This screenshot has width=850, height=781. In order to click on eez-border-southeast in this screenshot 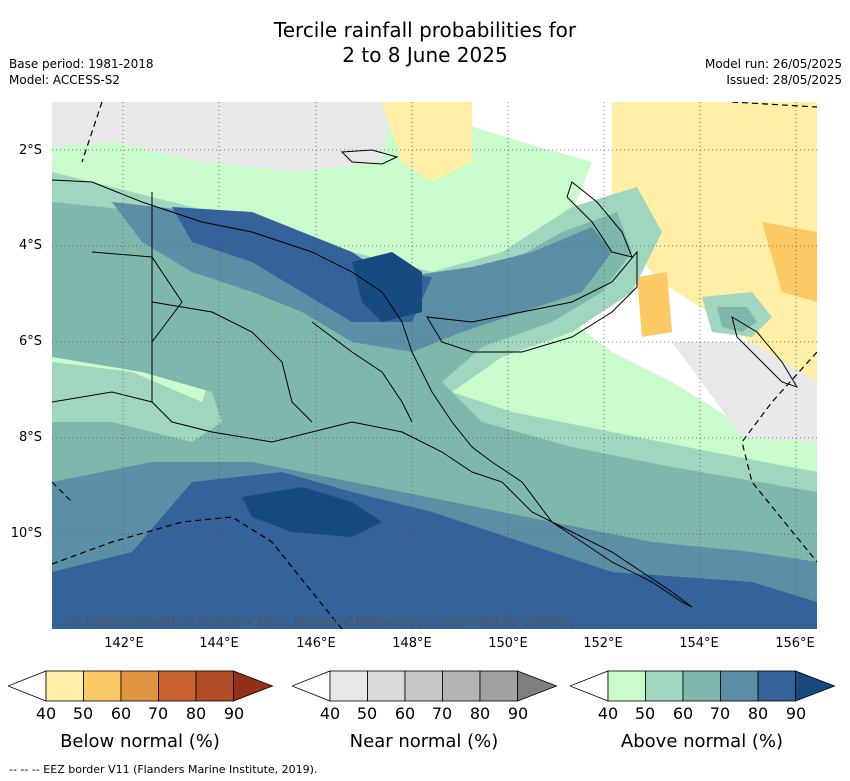, I will do `click(779, 457)`.